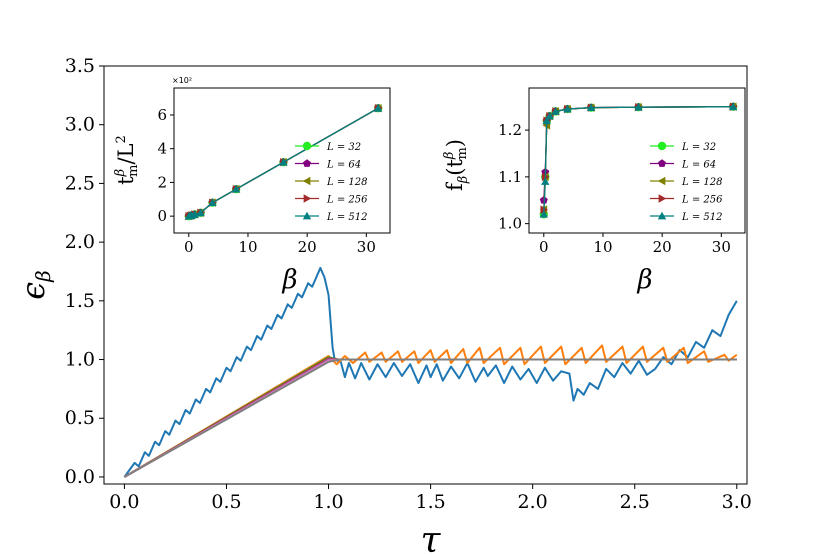  What do you see at coordinates (702, 200) in the screenshot?
I see `inset-right-legend-label: L = 256` at bounding box center [702, 200].